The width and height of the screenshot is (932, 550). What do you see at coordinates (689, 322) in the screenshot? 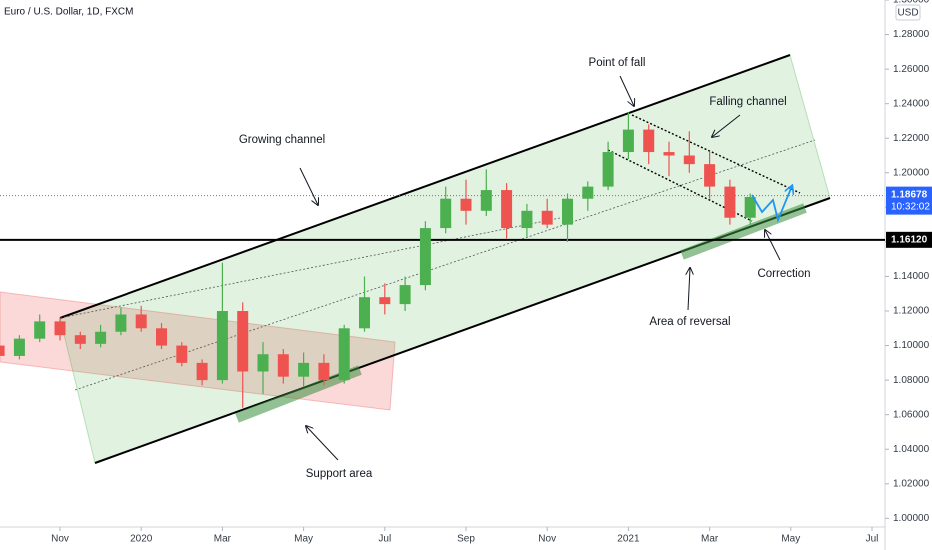
I see `annotation: Area of reversal` at bounding box center [689, 322].